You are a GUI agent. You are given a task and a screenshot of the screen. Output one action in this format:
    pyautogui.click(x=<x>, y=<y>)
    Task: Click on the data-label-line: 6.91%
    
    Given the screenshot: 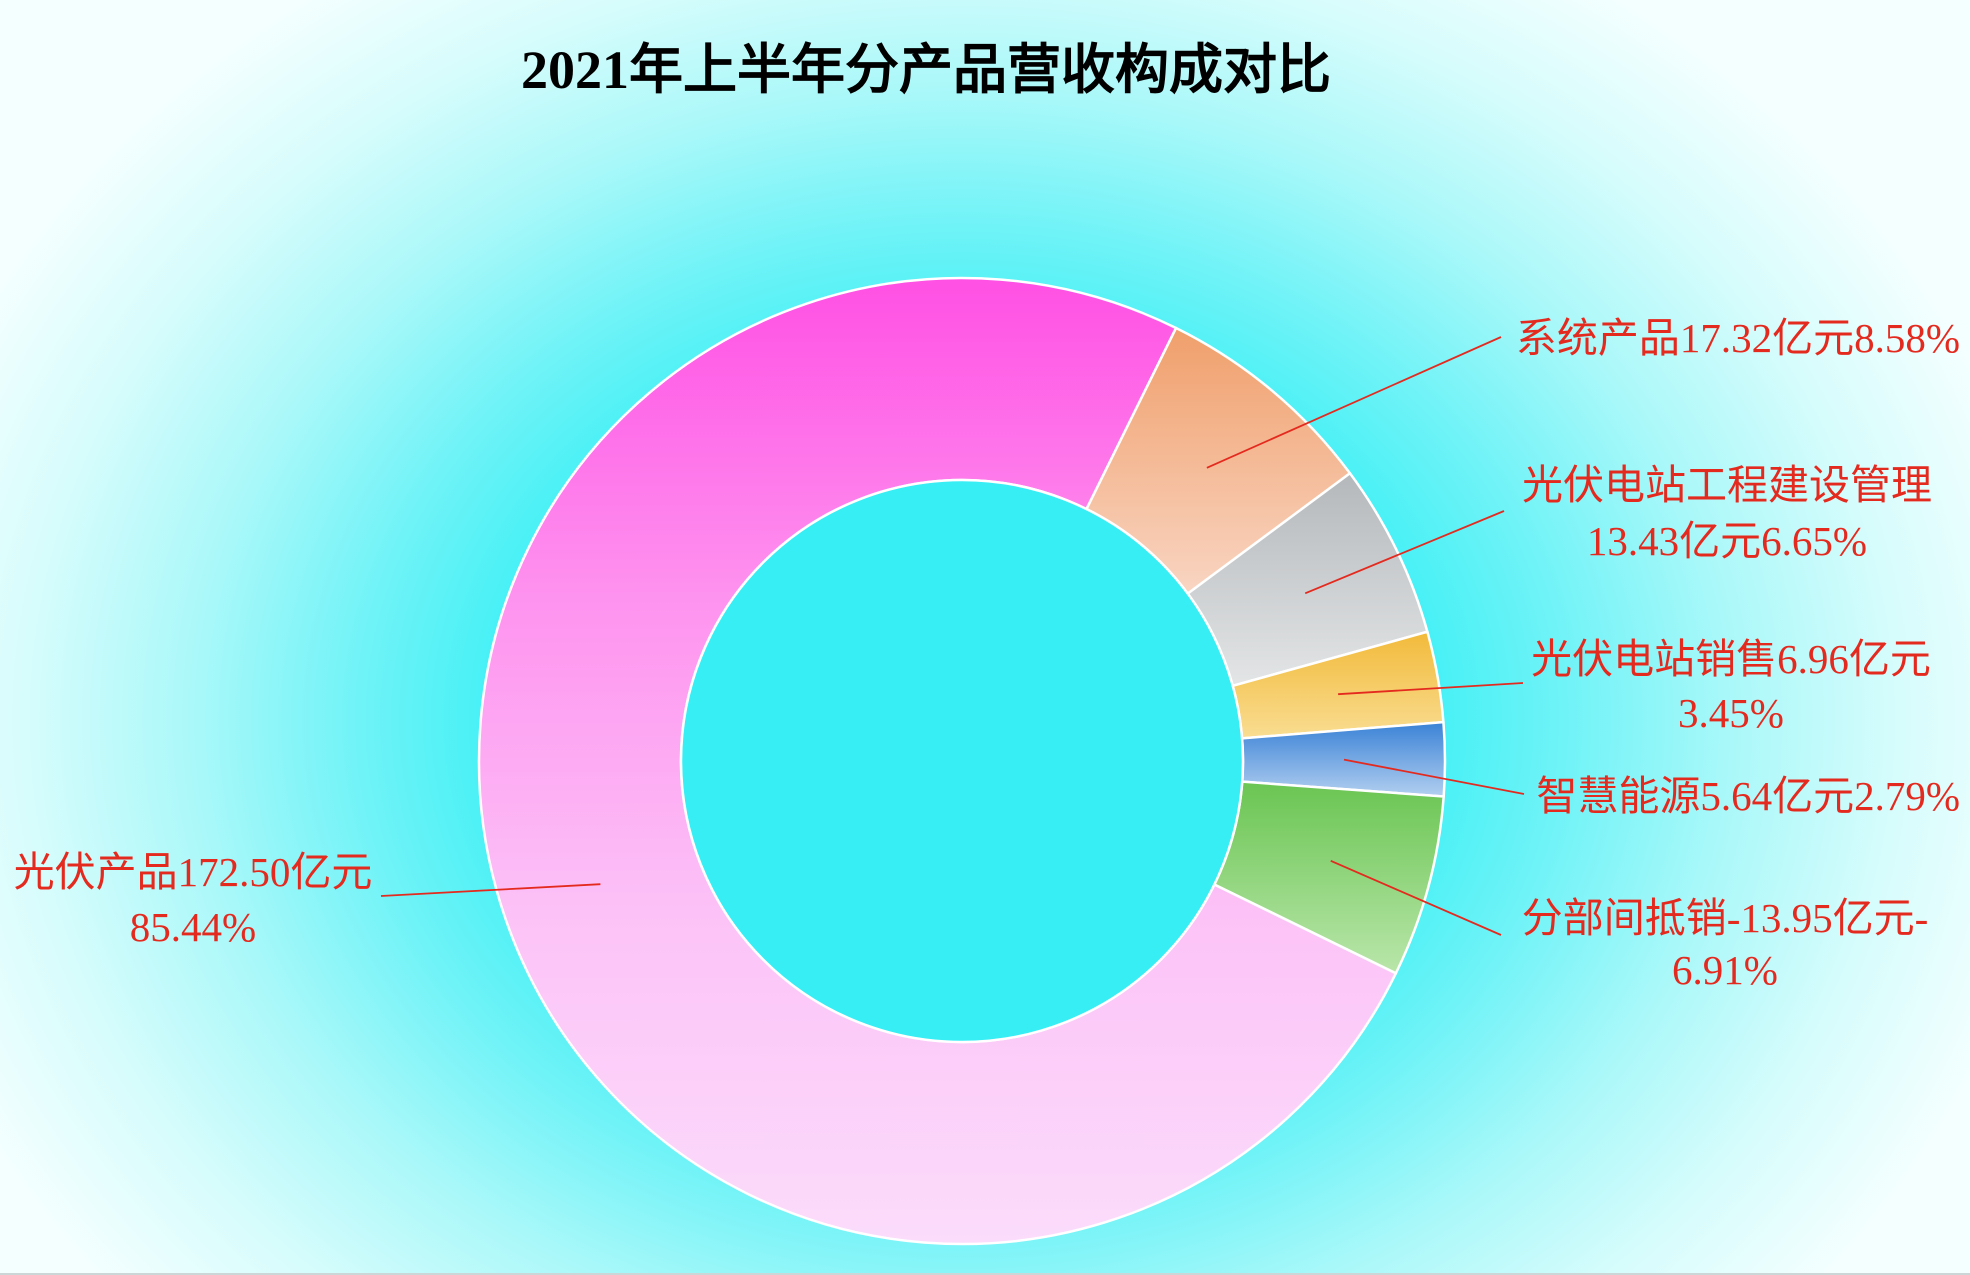 What is the action you would take?
    pyautogui.click(x=1725, y=970)
    